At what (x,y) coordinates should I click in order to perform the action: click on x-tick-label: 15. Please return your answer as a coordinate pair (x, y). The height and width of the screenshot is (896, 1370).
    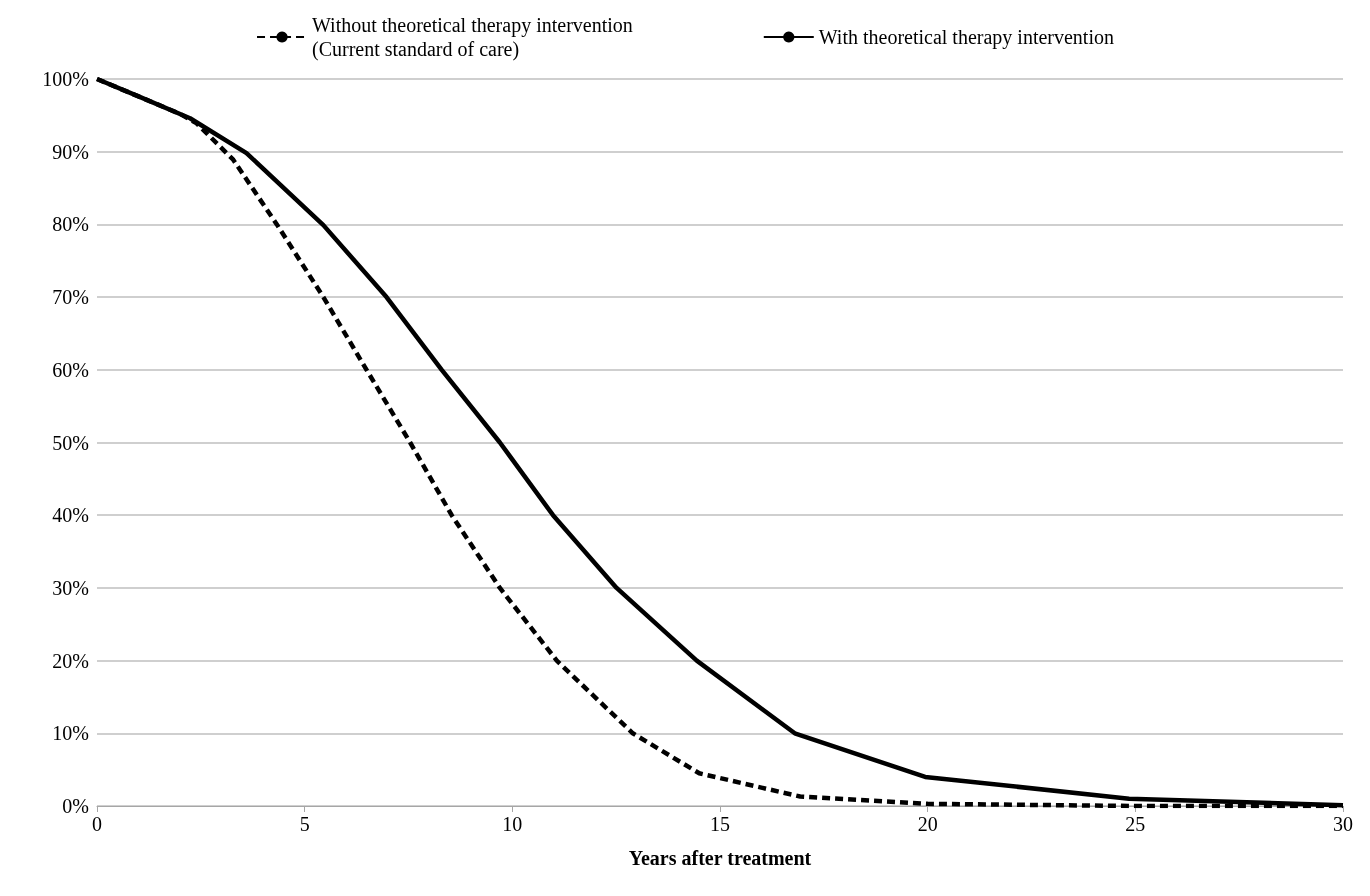
    Looking at the image, I should click on (720, 824).